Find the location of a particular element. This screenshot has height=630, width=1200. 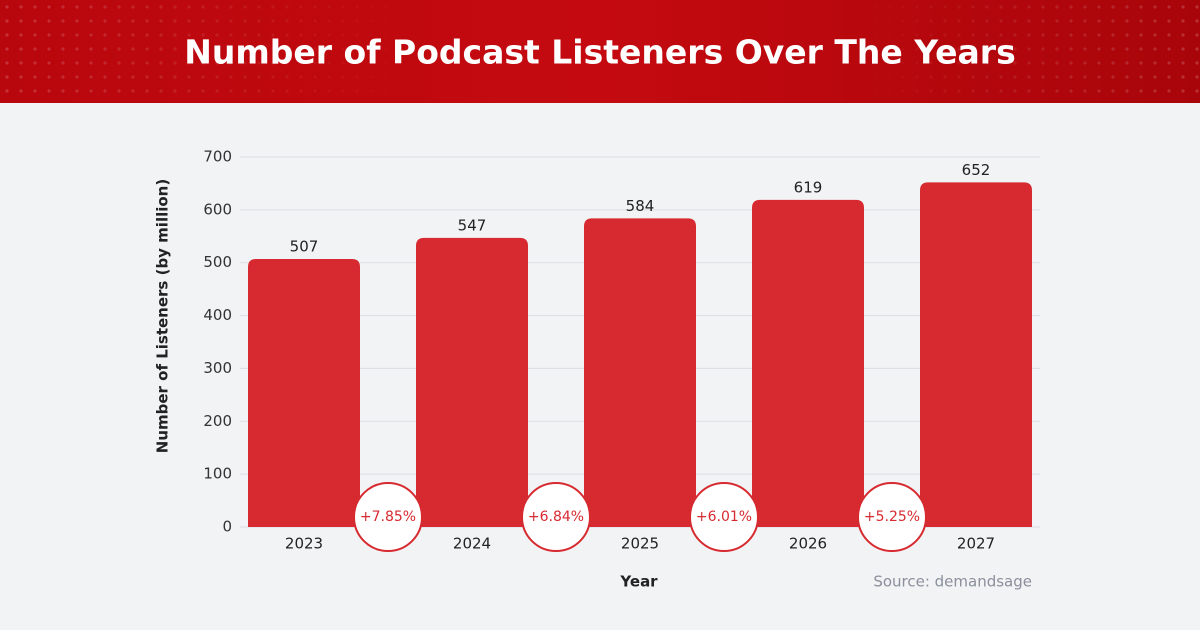

growth-label: +6.84% is located at coordinates (556, 517).